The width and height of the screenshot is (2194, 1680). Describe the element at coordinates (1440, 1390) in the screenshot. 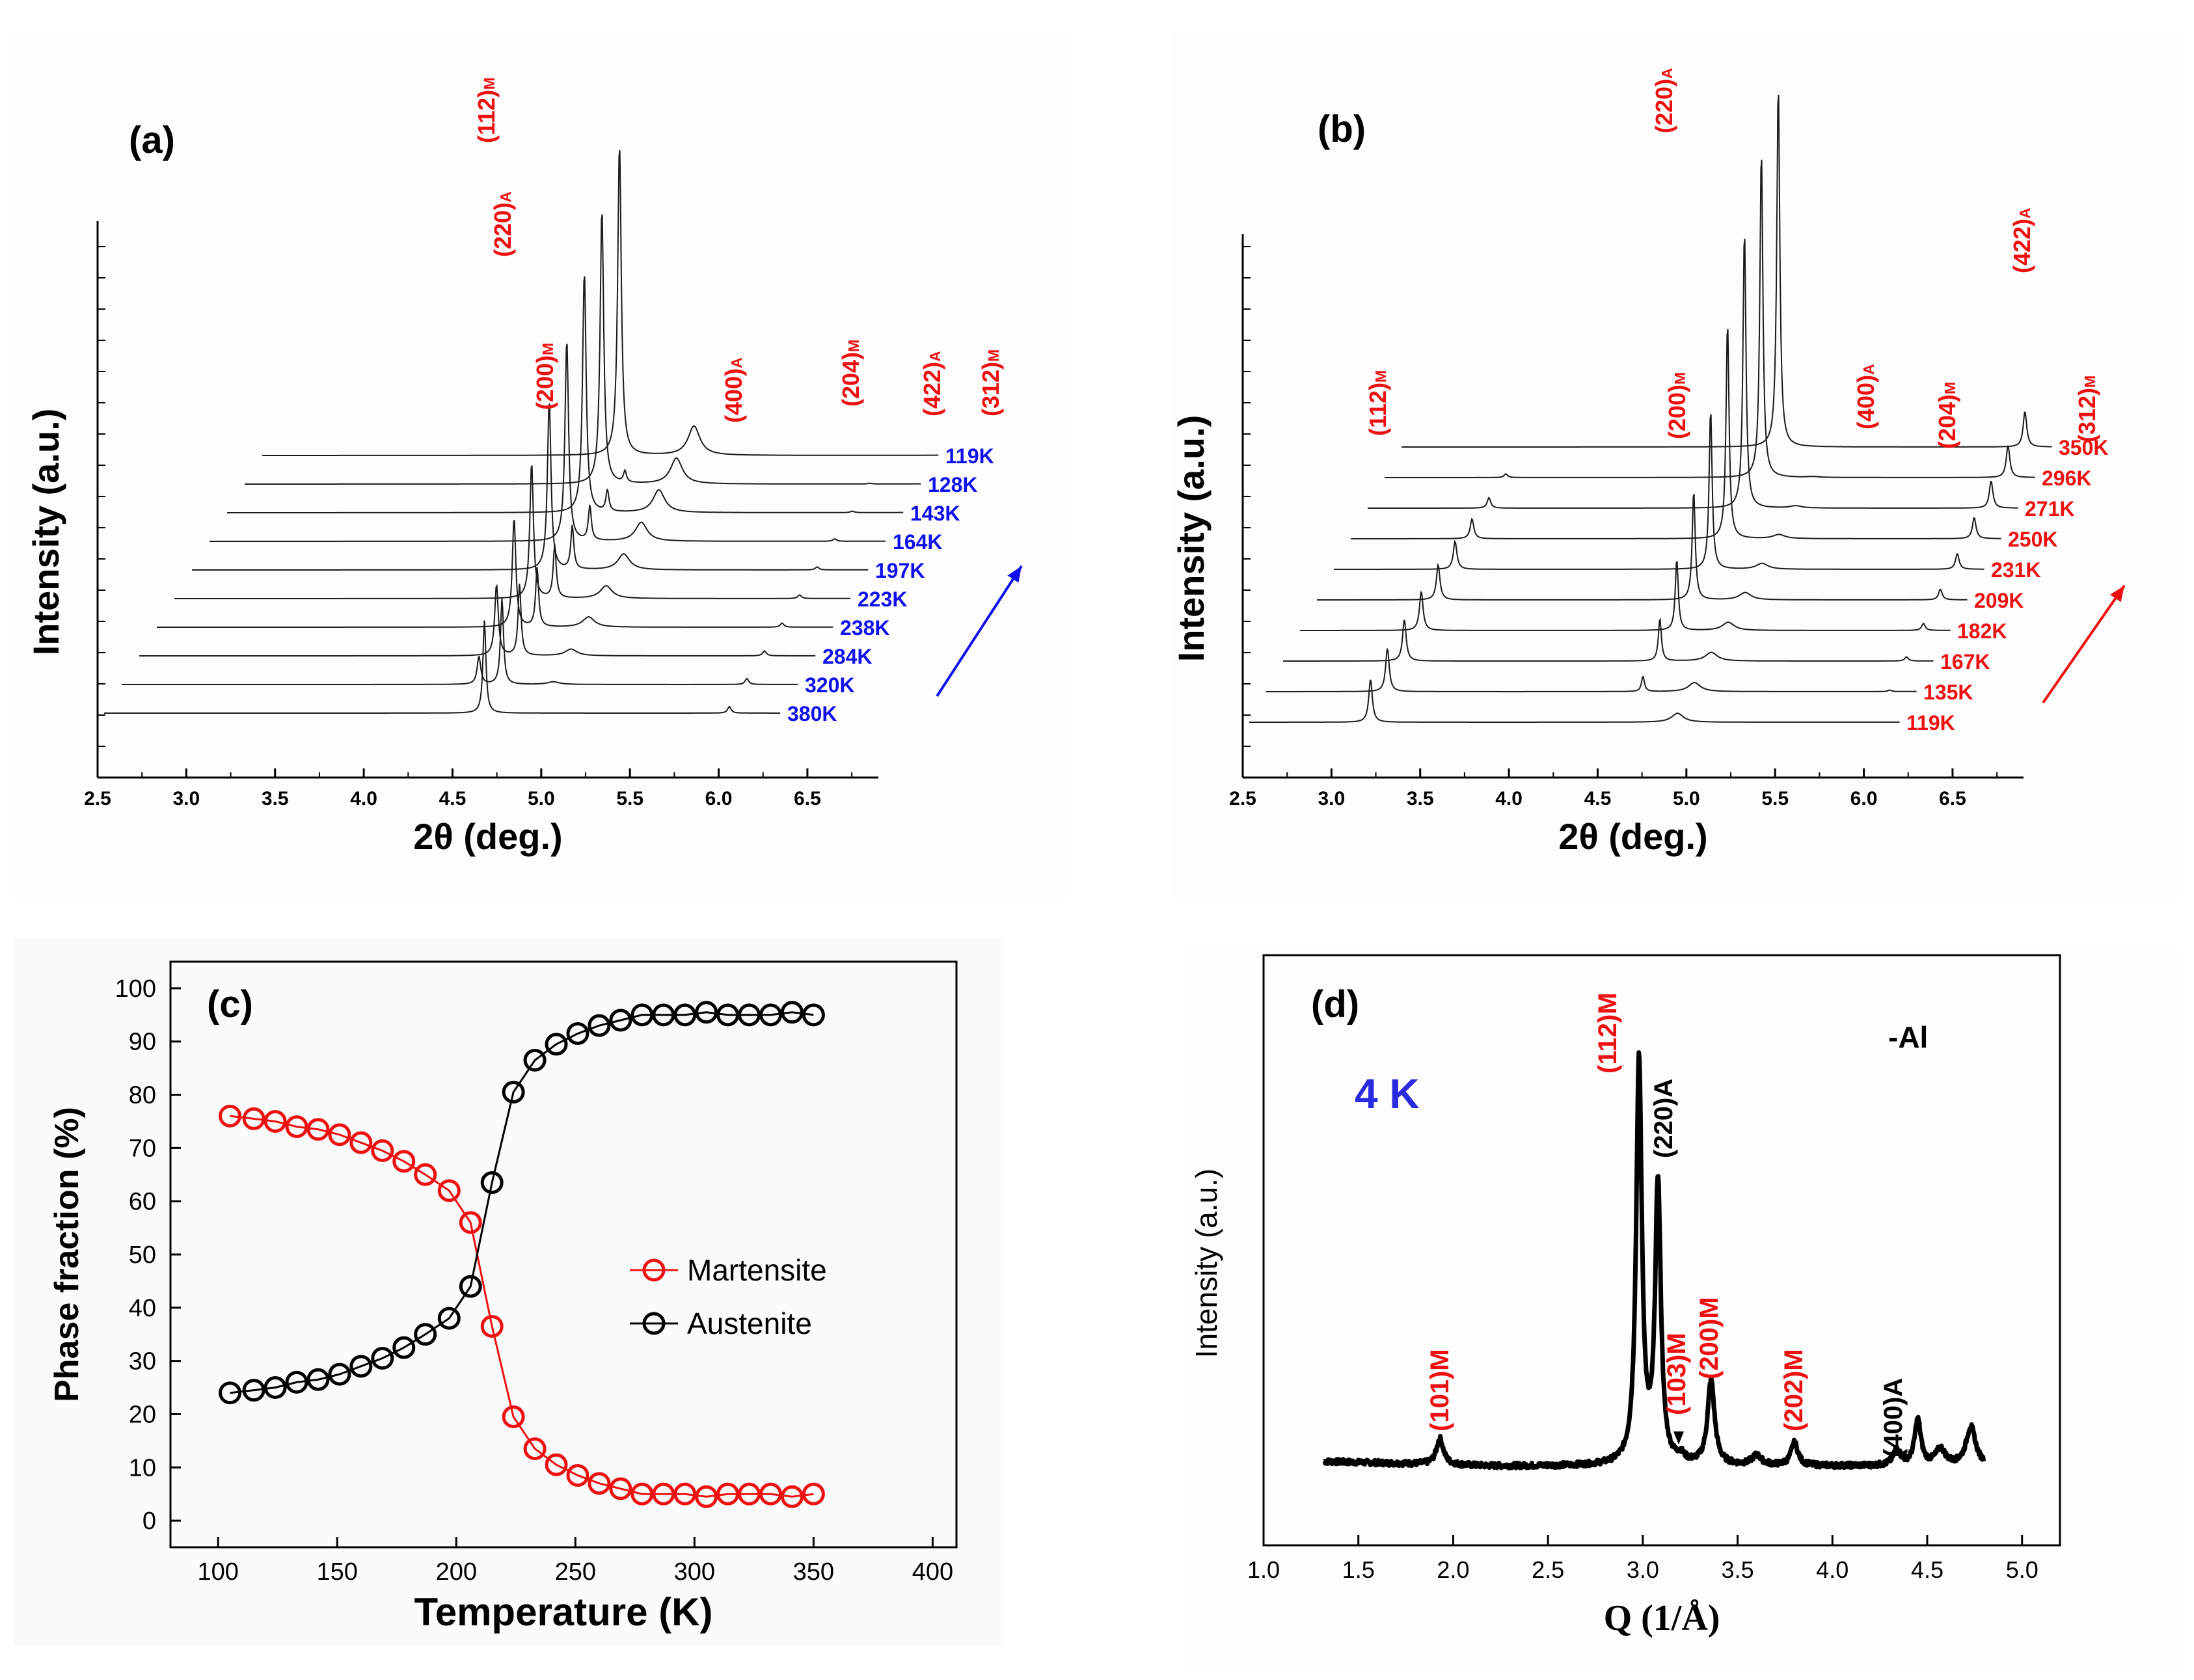

I see `peak-label: (101)M` at that location.